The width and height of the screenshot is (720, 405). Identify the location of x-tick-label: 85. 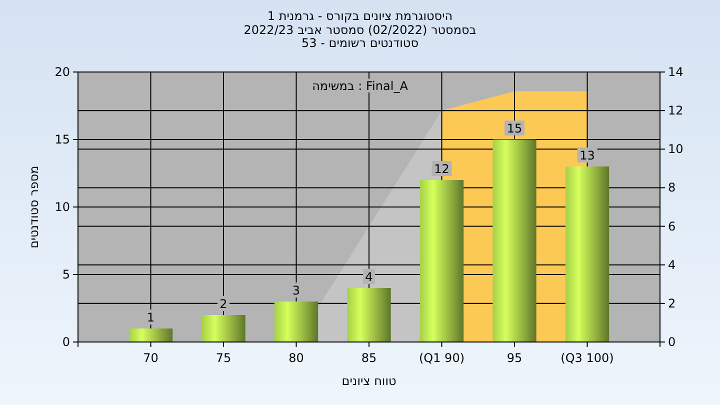
(369, 358).